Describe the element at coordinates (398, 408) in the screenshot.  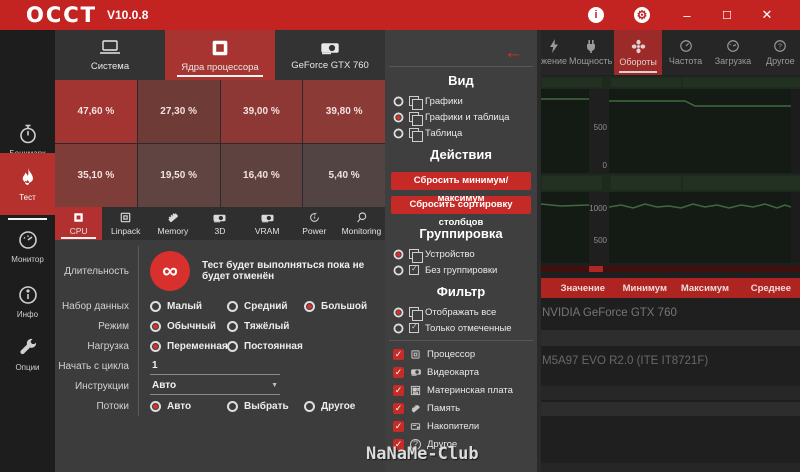
I see `checkbox-icon: ✓` at that location.